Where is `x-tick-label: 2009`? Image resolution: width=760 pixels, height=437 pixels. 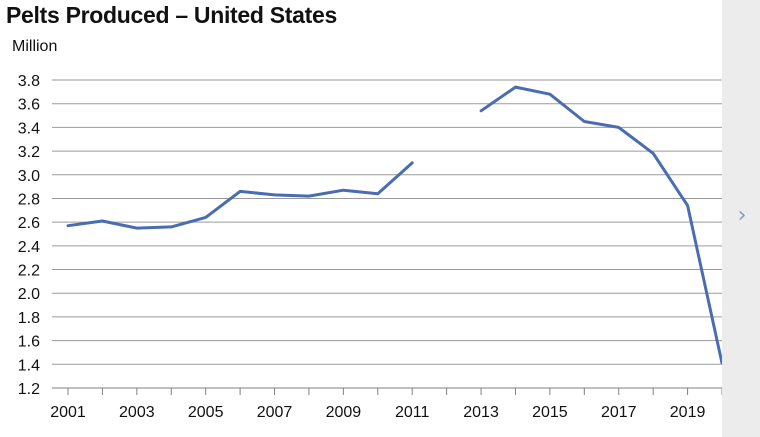
x-tick-label: 2009 is located at coordinates (344, 412).